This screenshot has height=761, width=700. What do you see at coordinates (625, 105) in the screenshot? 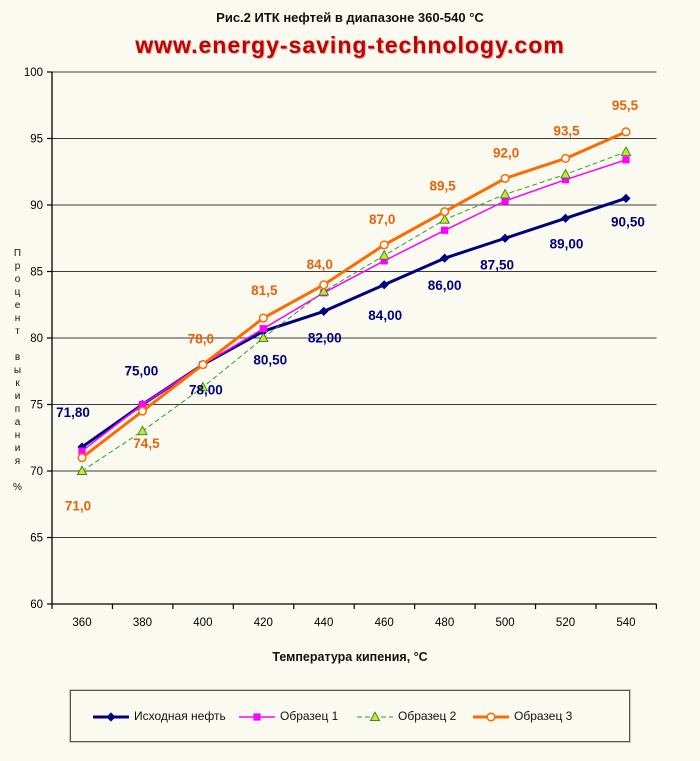
I see `data-label: 95,5` at bounding box center [625, 105].